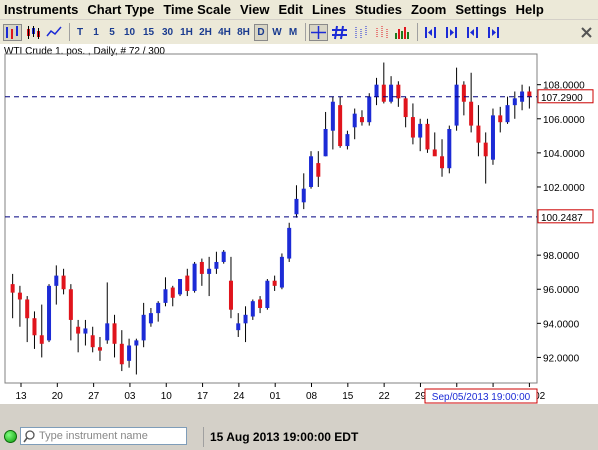  What do you see at coordinates (33, 32) in the screenshot?
I see `candle-chart-icon` at bounding box center [33, 32].